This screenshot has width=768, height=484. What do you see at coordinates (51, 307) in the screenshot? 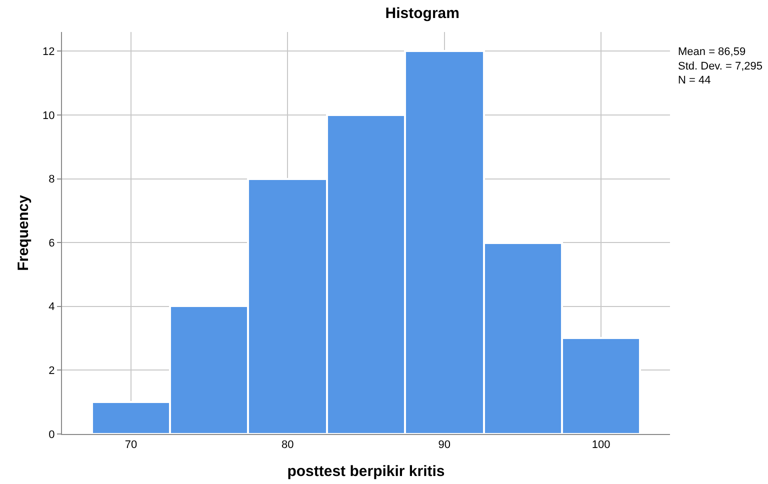
I see `y-tick-label: 4` at bounding box center [51, 307].